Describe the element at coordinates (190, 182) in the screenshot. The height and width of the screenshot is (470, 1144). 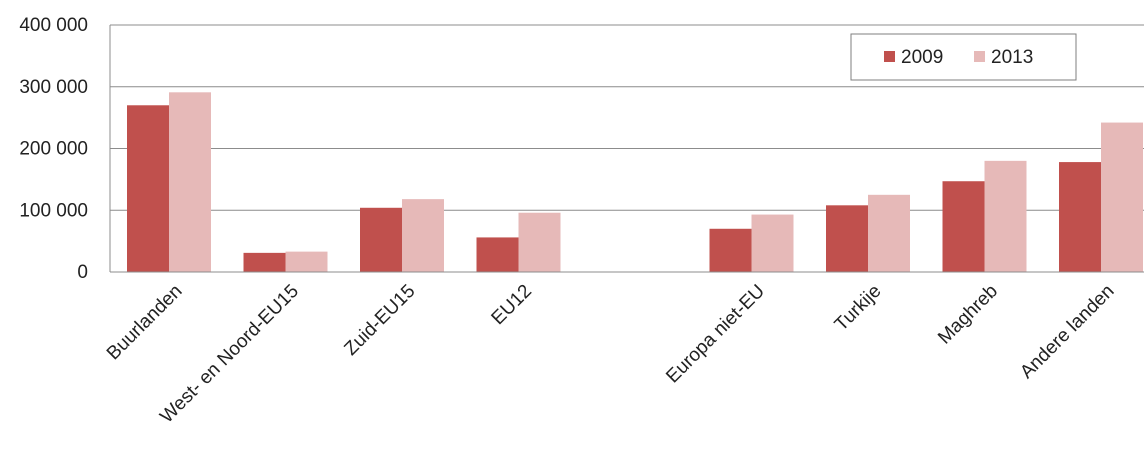
I see `bar-2013-buurlanden` at that location.